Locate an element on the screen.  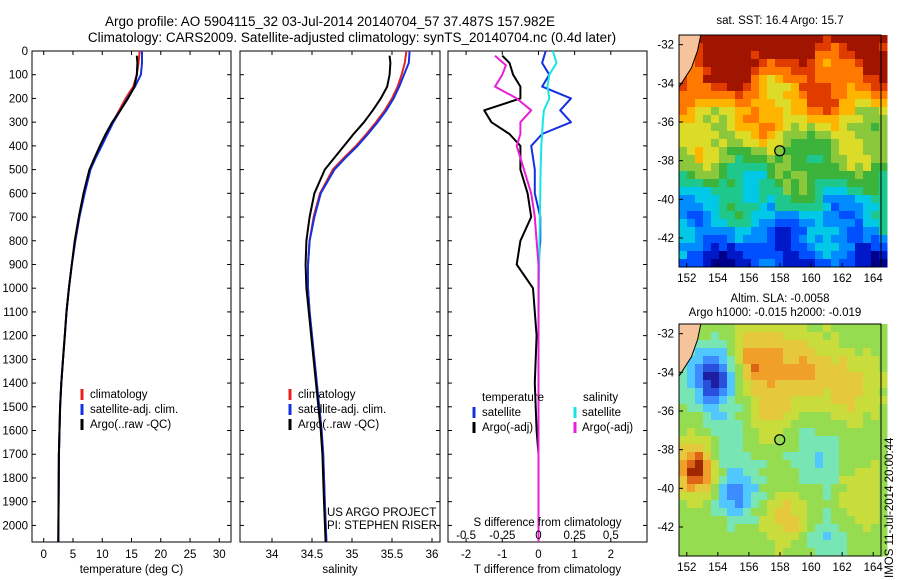
legend-temperature-title: temperature is located at coordinates (513, 398).